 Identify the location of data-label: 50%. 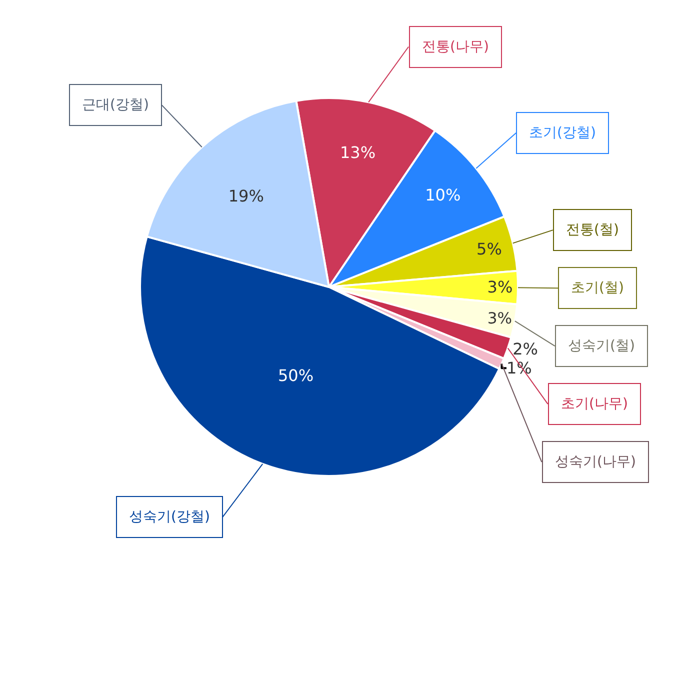
(296, 376).